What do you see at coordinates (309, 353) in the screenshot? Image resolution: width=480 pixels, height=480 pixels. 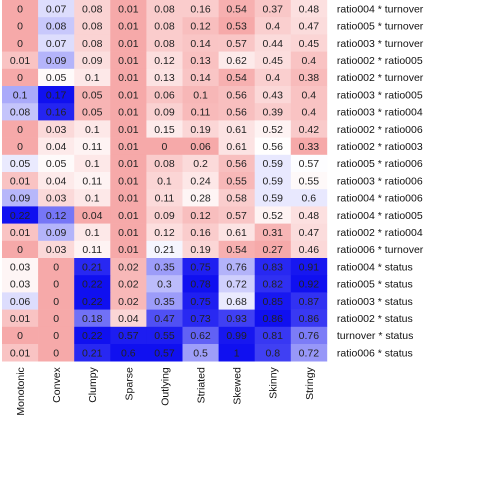 I see `cell-value-label: 0.72` at bounding box center [309, 353].